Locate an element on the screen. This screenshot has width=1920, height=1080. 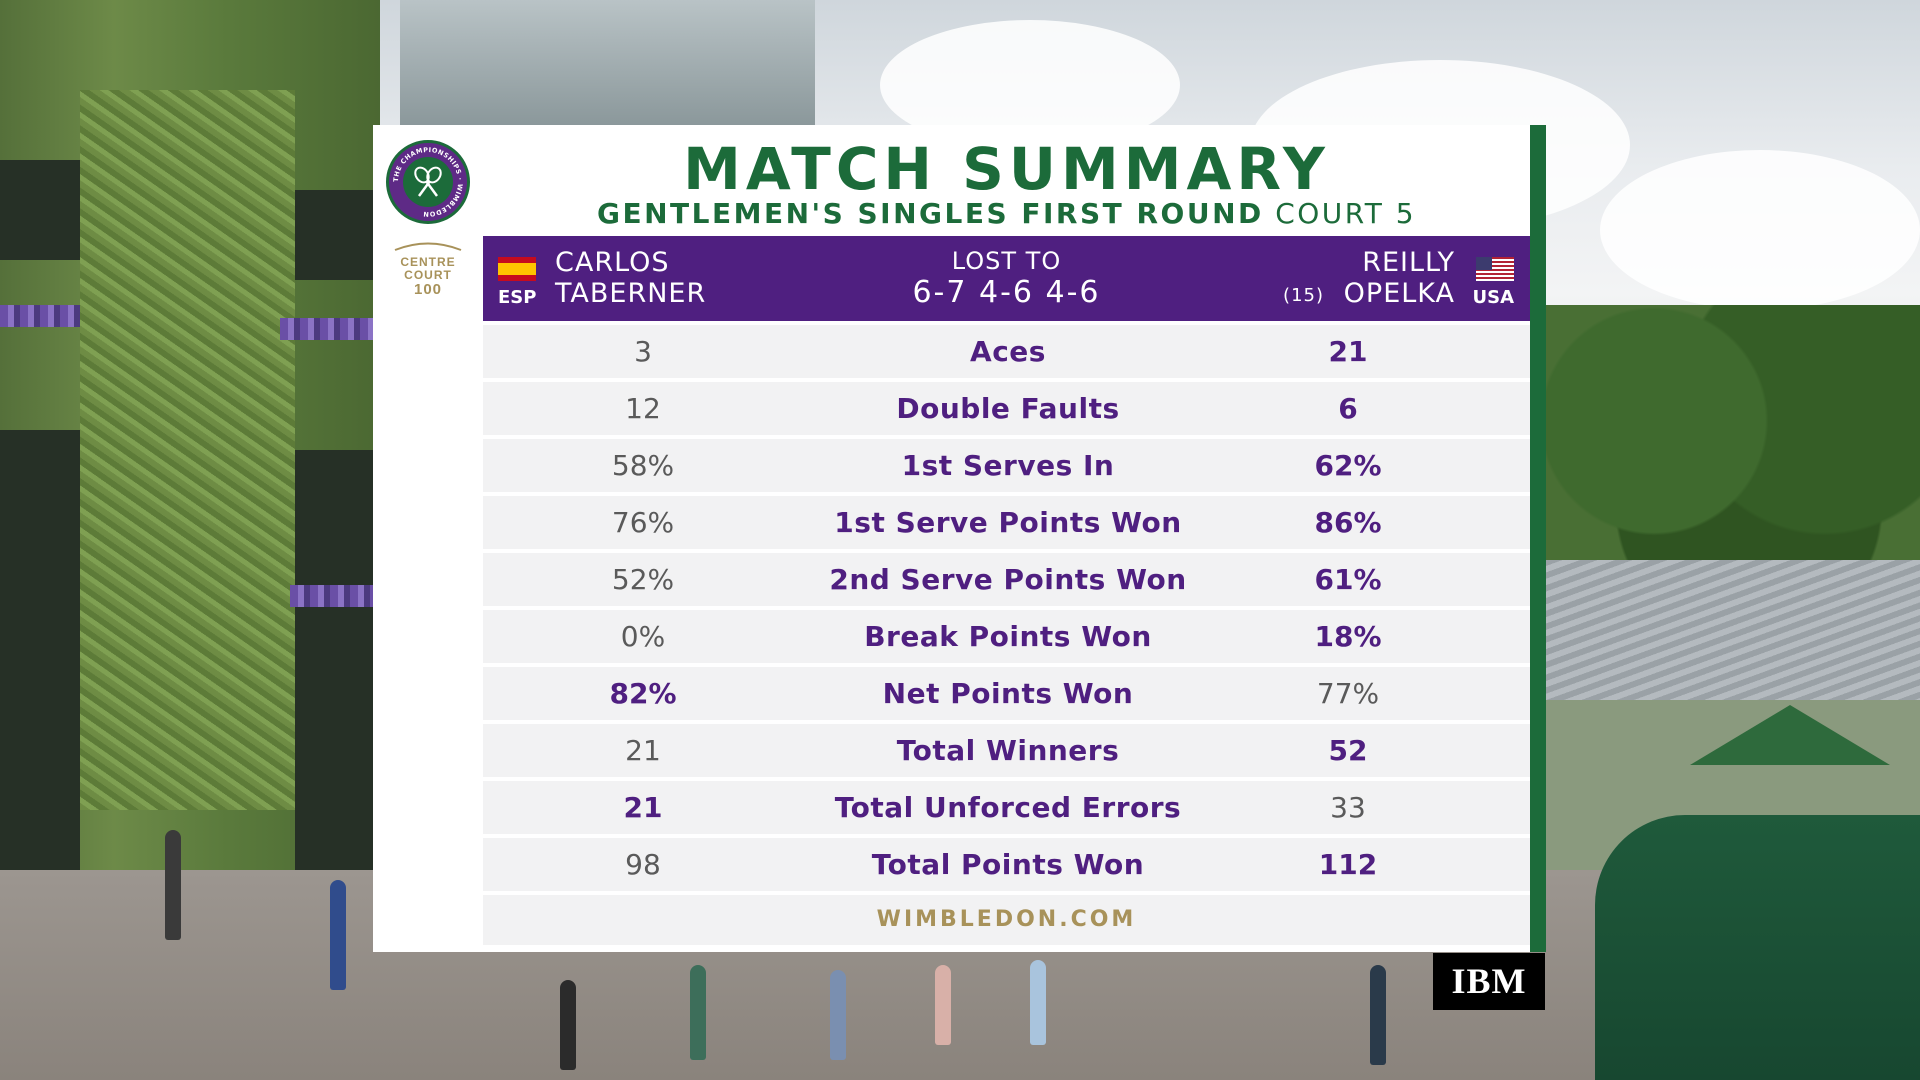
right-player-seed: (15) is located at coordinates (1303, 295).